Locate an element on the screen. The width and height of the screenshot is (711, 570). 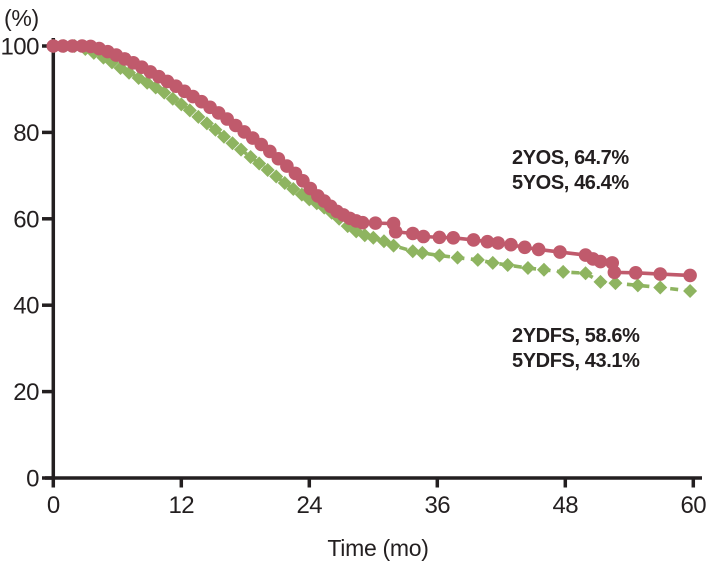
x-axis-title: Time (mo) is located at coordinates (377, 548).